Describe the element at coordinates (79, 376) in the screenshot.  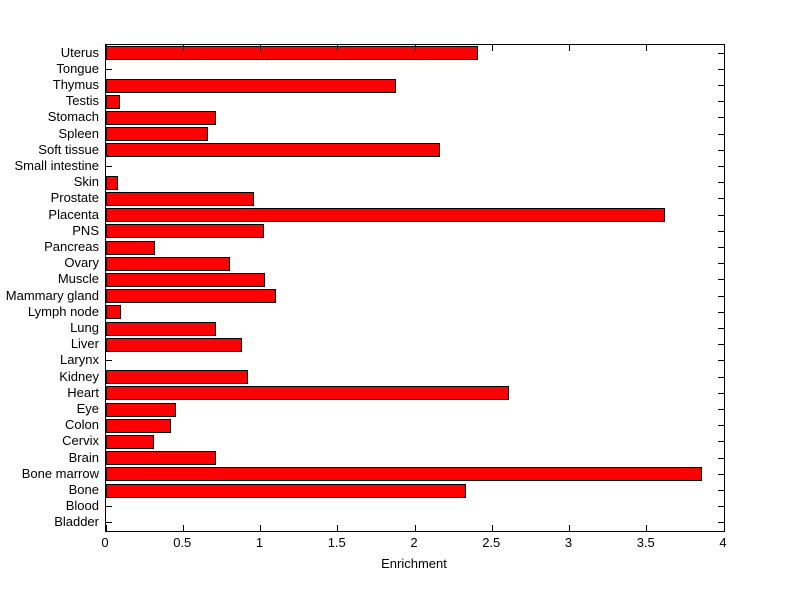
I see `y-tick-label: Kidney` at that location.